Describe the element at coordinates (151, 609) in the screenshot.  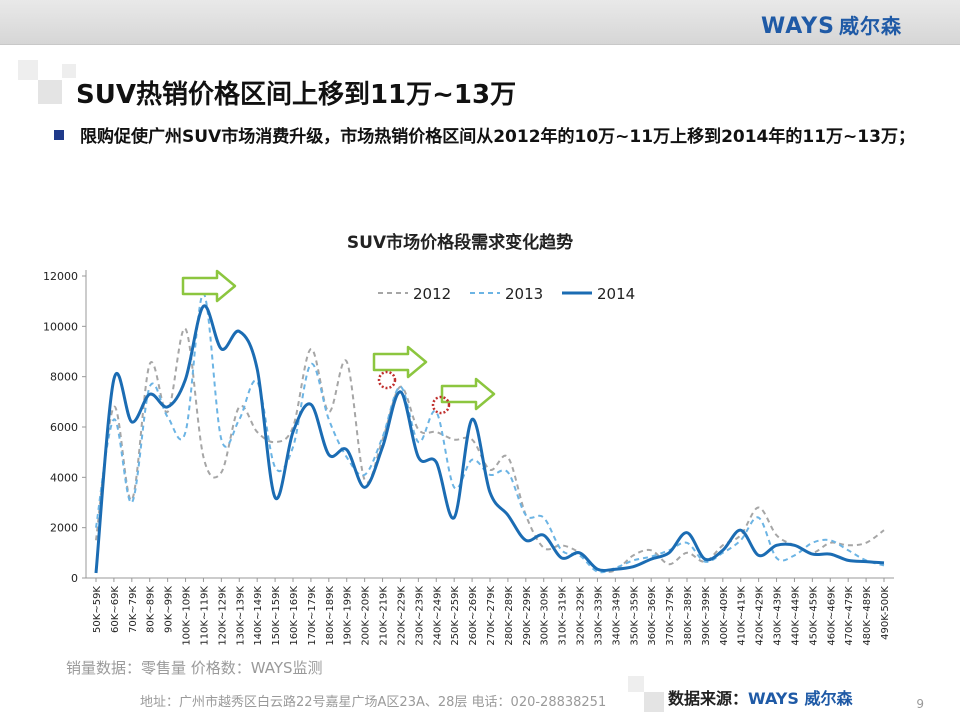
I see `x-tick-label: 80K~89K` at that location.